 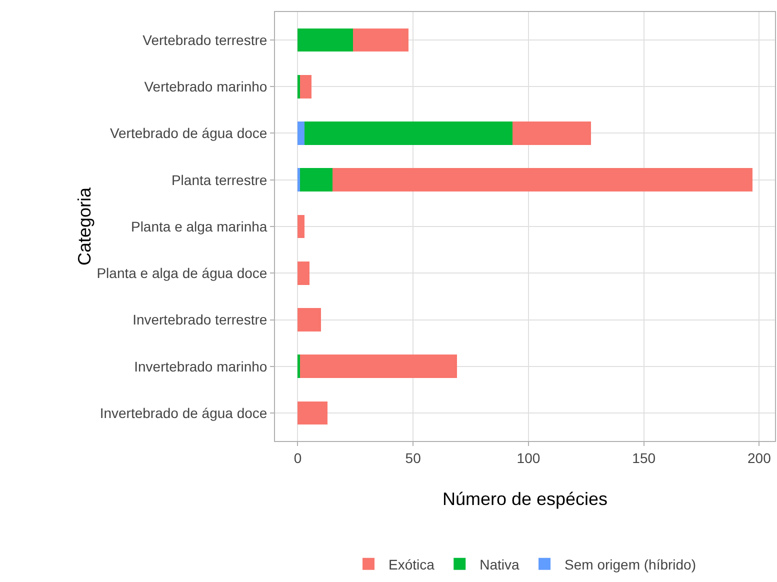 What do you see at coordinates (189, 133) in the screenshot?
I see `y-tick-label: Vertebrado de água doce` at bounding box center [189, 133].